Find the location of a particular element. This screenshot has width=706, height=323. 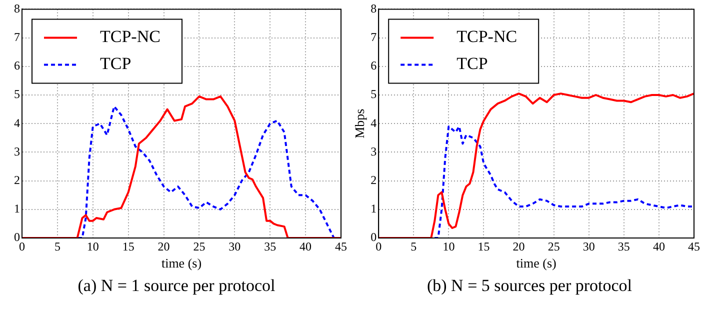

text: (b) N = 5 sources per protocol is located at coordinates (530, 286).